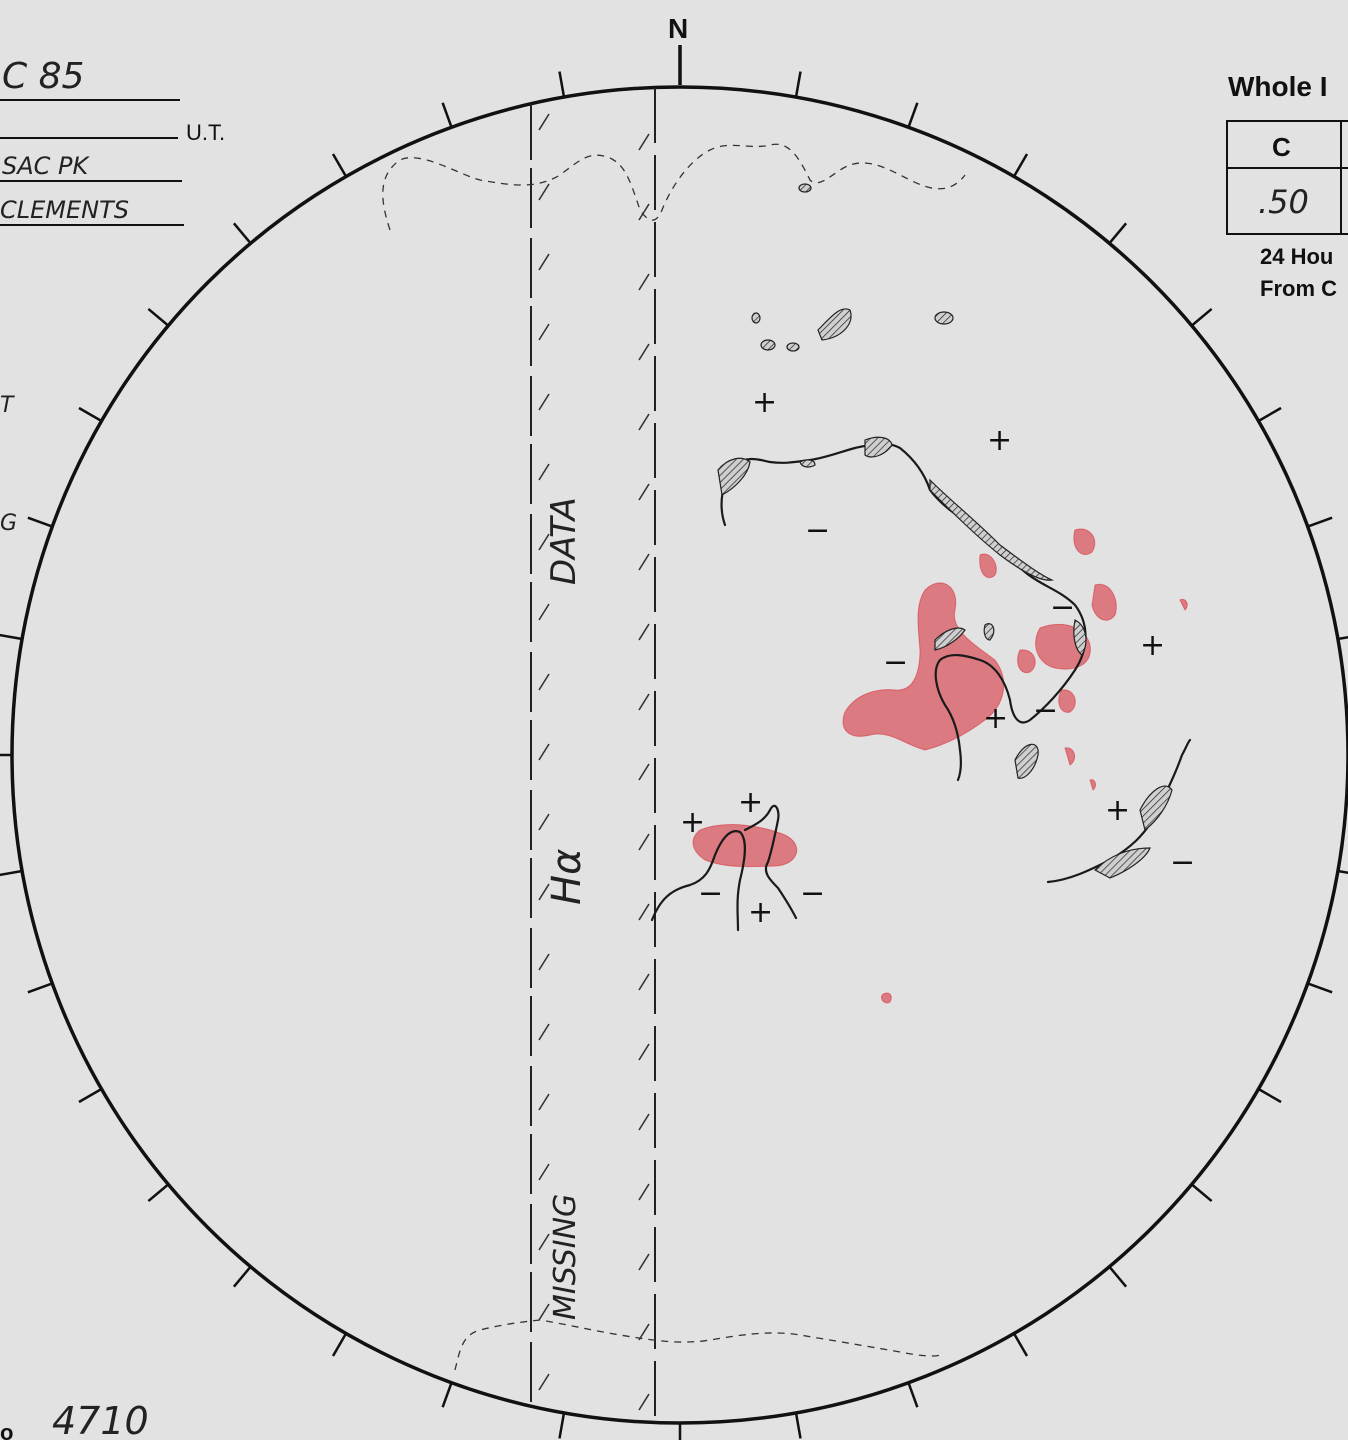 Image resolution: width=1348 pixels, height=1440 pixels. I want to click on north-polar-boundary, so click(674, 187).